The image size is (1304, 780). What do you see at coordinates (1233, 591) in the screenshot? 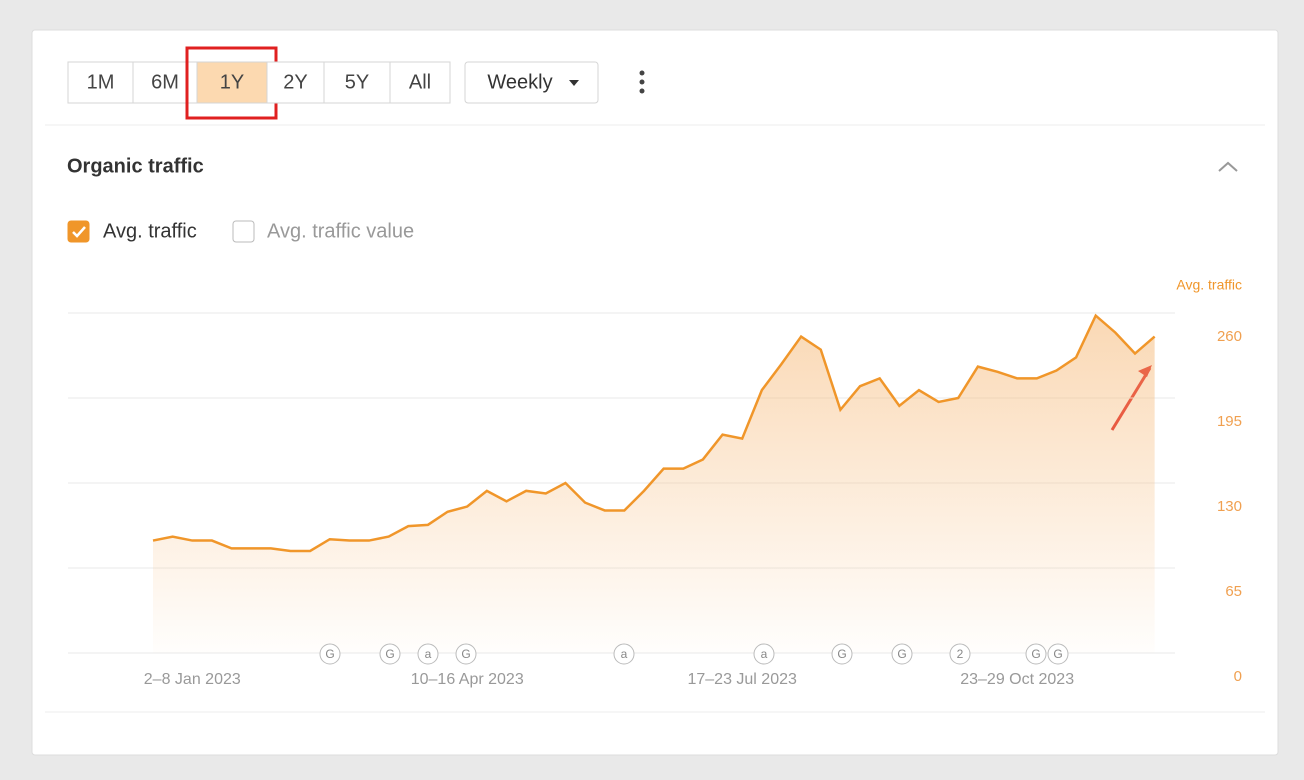
I see `y-tick-label: 65` at bounding box center [1233, 591].